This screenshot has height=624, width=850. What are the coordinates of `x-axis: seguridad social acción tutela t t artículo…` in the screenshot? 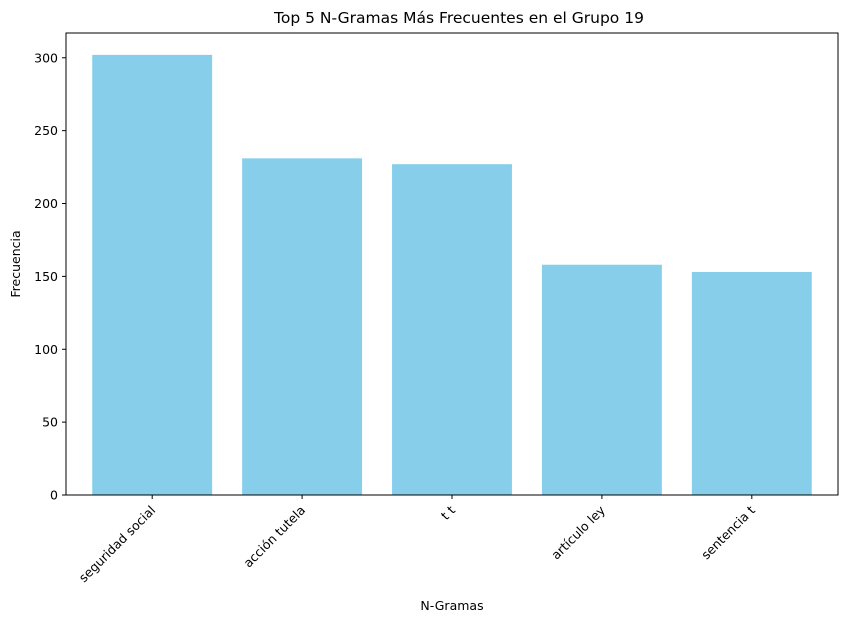 It's located at (417, 540).